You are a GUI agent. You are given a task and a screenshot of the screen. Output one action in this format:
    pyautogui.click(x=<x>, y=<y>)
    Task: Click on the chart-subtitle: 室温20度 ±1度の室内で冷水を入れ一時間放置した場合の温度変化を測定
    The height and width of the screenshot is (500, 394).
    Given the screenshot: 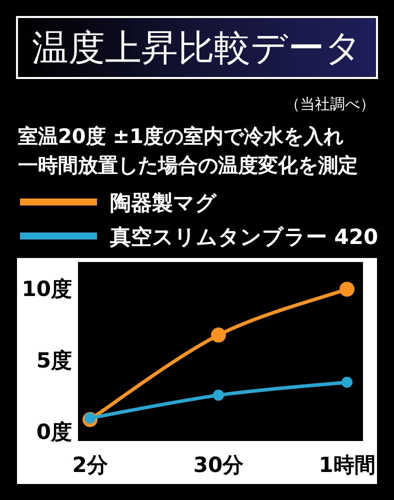 What is the action you would take?
    pyautogui.click(x=188, y=150)
    